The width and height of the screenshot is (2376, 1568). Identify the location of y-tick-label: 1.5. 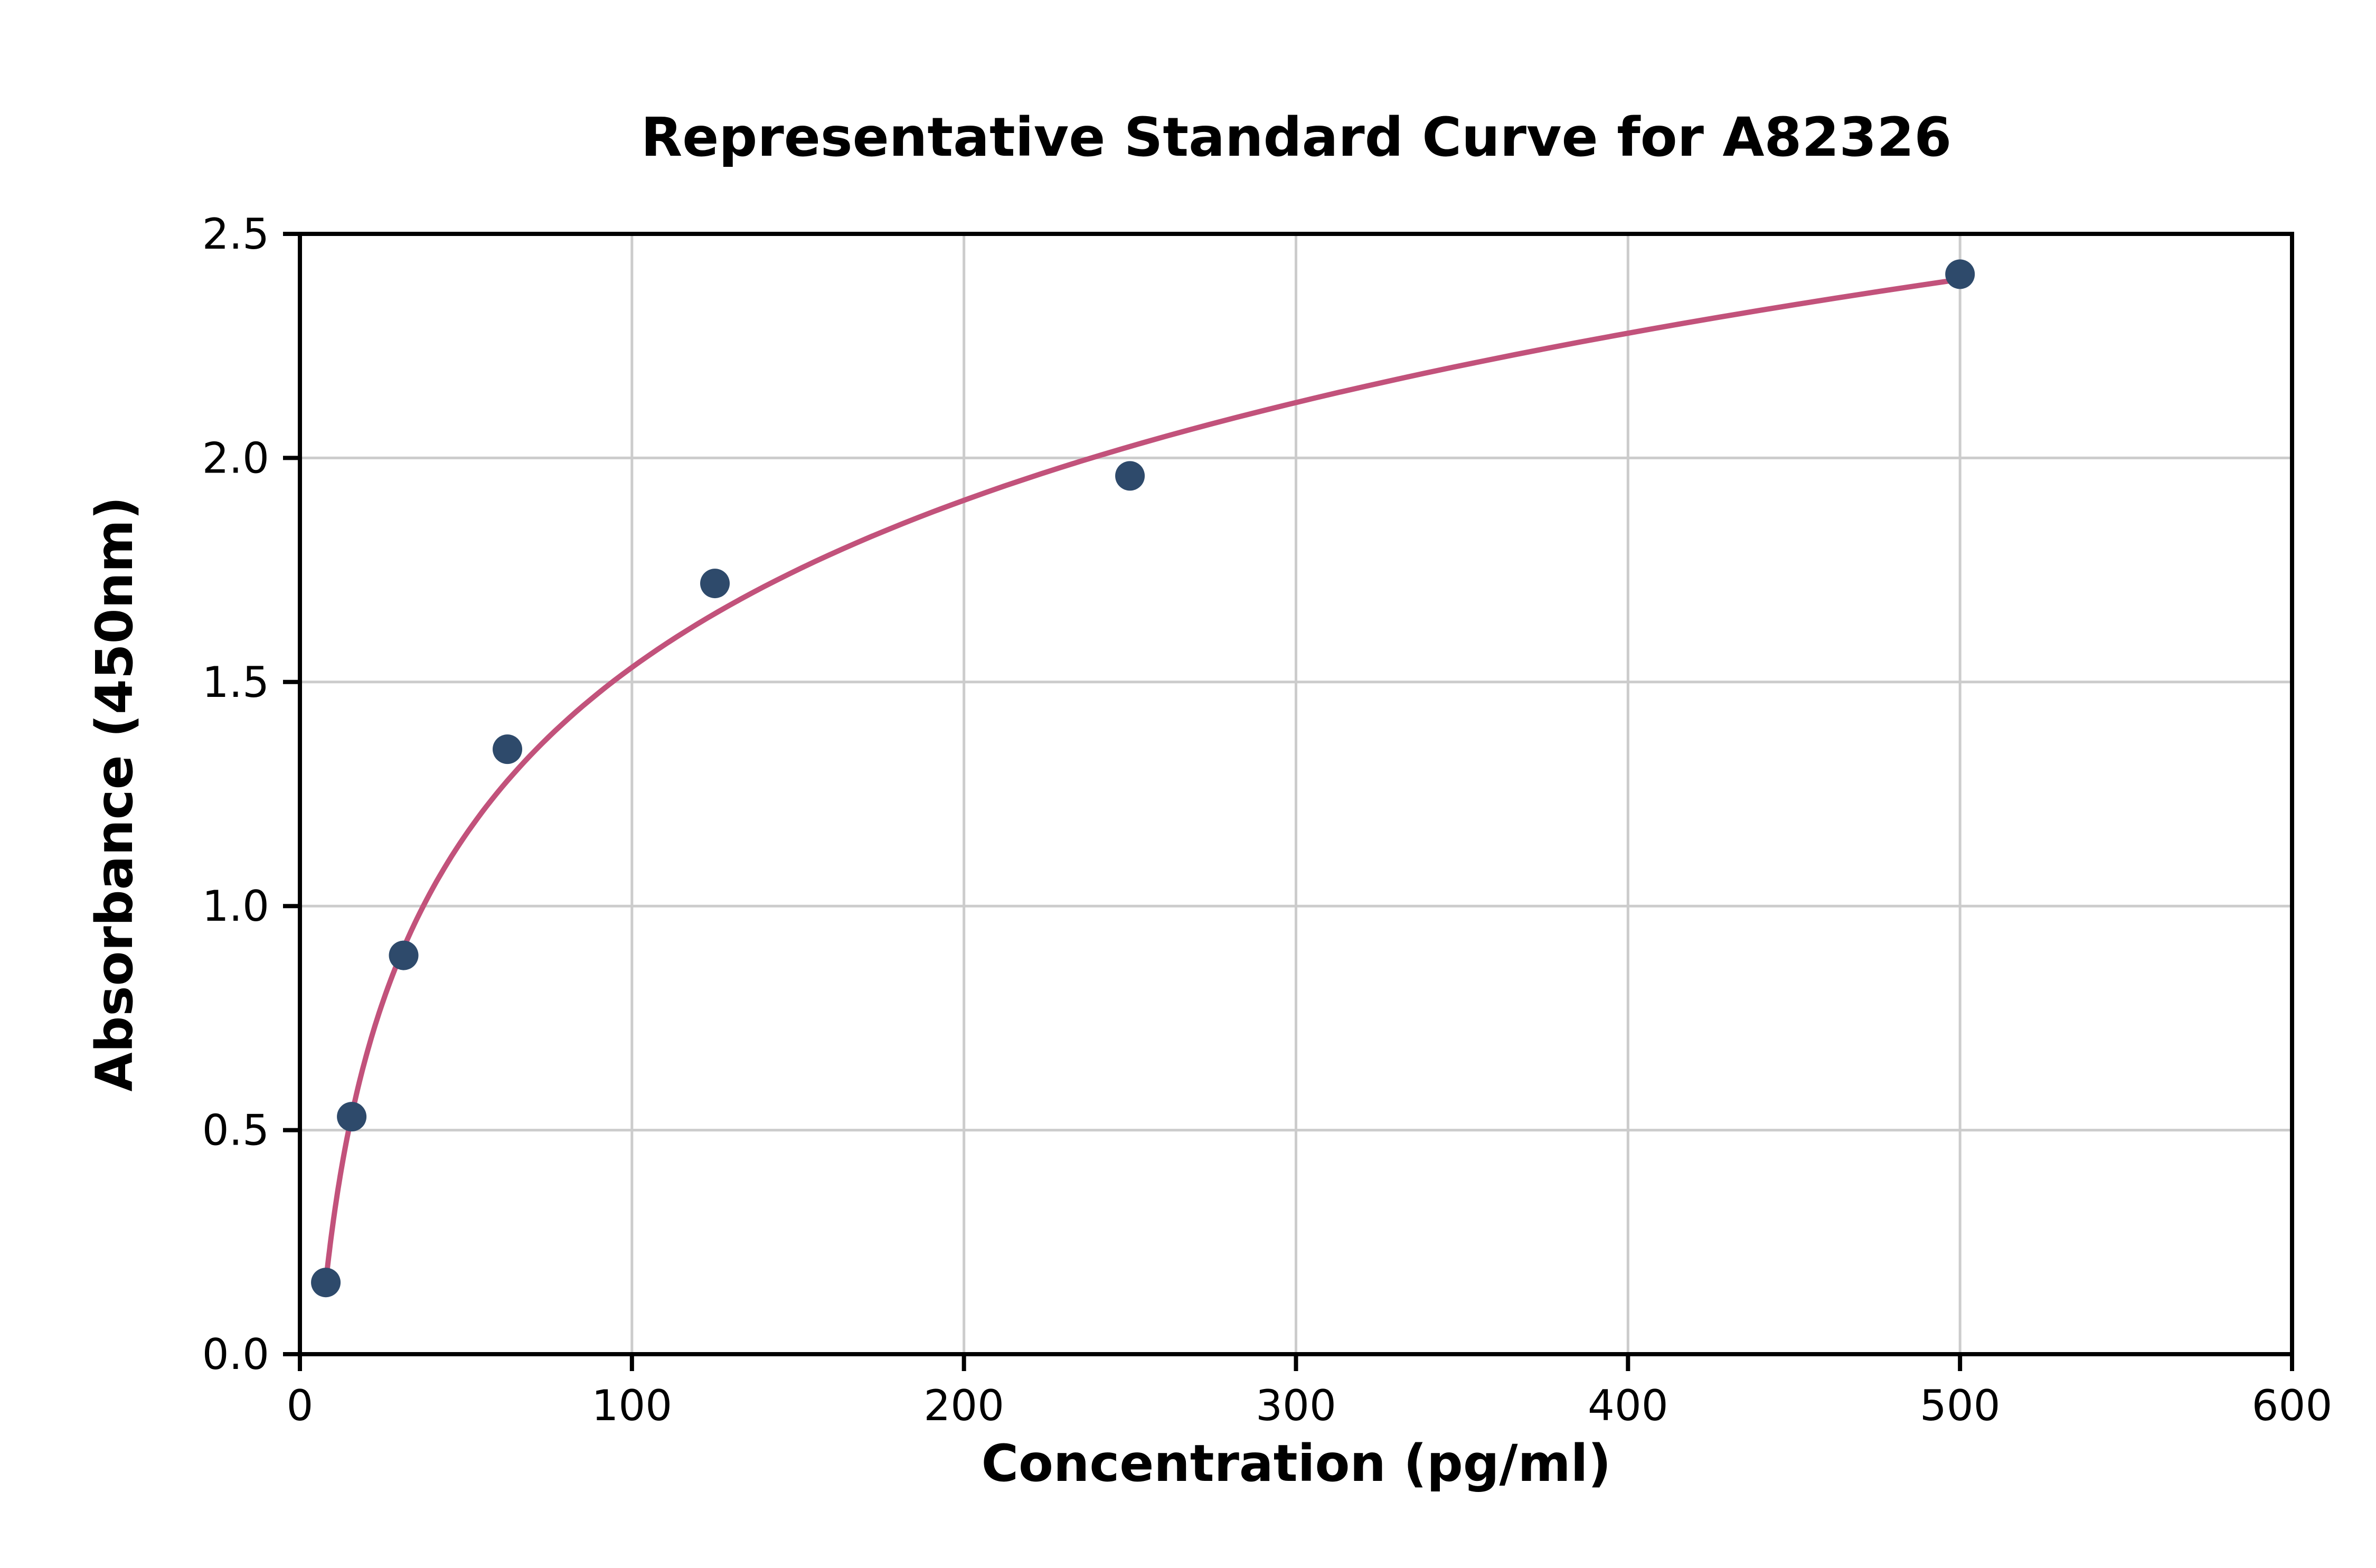
(236, 682).